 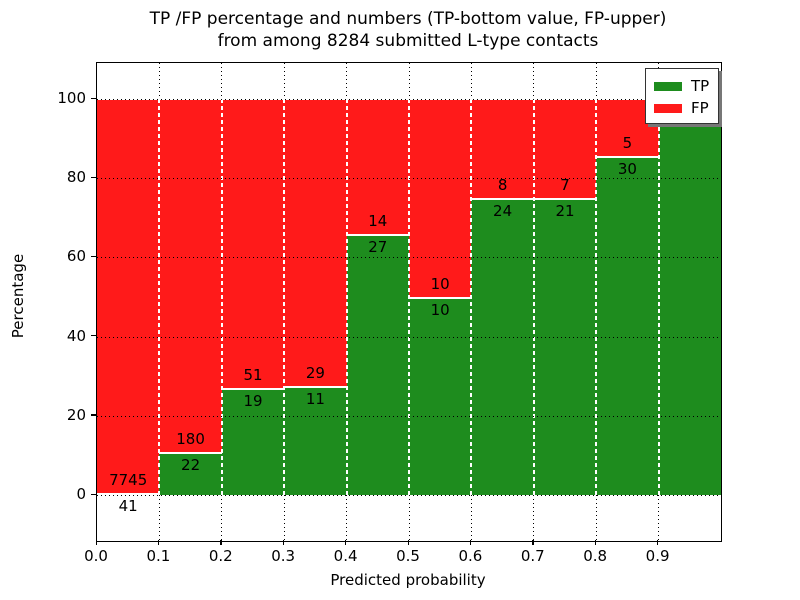 What do you see at coordinates (668, 86) in the screenshot?
I see `tp-swatch-icon` at bounding box center [668, 86].